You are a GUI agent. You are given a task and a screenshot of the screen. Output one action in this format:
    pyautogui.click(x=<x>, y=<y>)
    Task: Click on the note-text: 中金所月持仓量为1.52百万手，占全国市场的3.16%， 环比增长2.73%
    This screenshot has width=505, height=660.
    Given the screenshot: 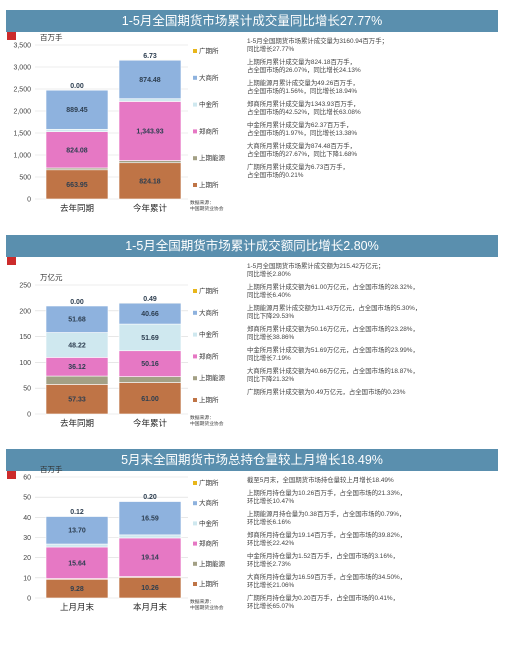 What is the action you would take?
    pyautogui.click(x=323, y=560)
    